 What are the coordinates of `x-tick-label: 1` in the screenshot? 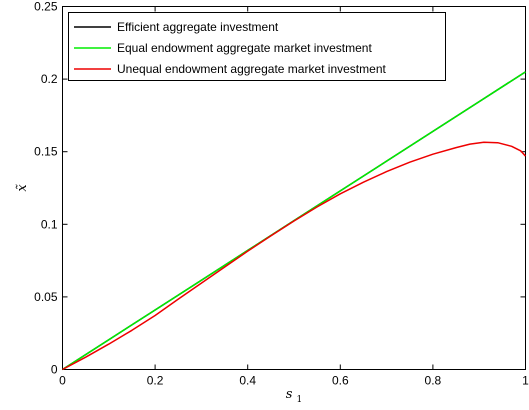 It's located at (525, 381).